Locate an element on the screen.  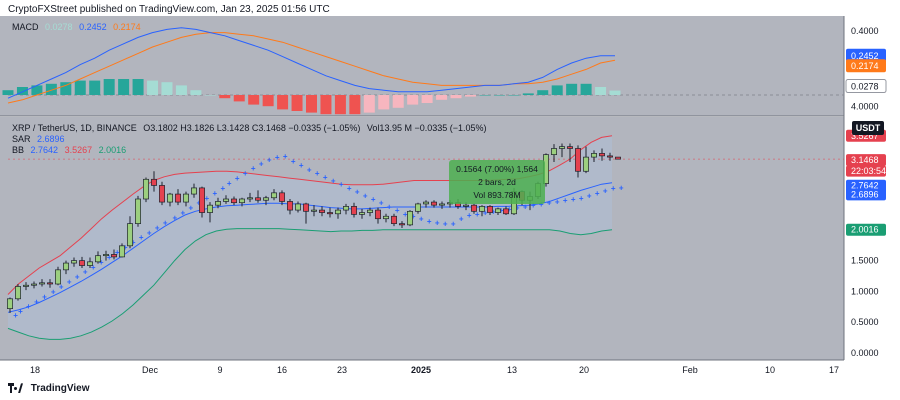
time-axis-label: 17 is located at coordinates (834, 370).